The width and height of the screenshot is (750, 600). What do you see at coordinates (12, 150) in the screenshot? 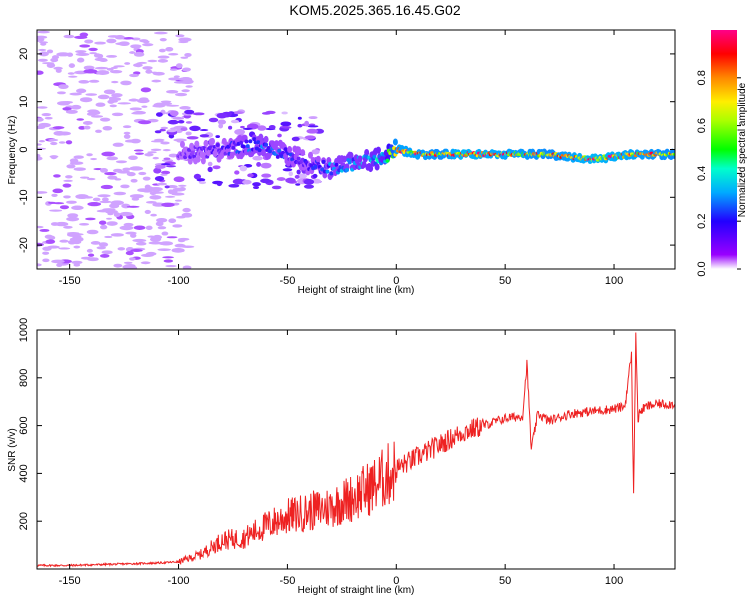
I see `spectrogram-y-label: Frequency (Hz)` at bounding box center [12, 150].